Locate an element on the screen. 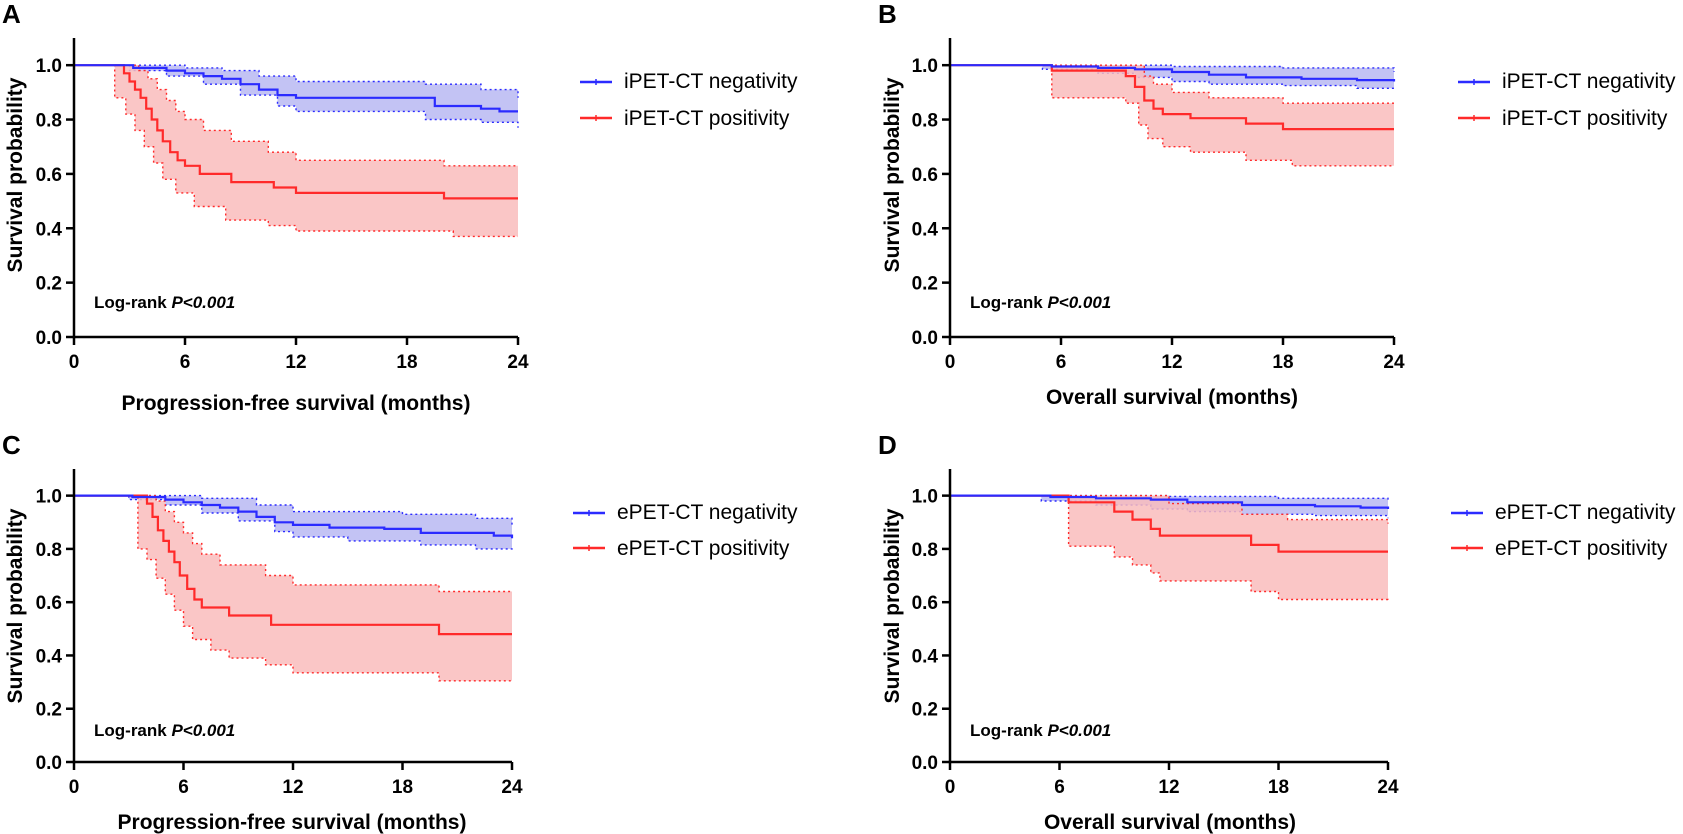  ci-lower-positivity is located at coordinates (1172, 115).